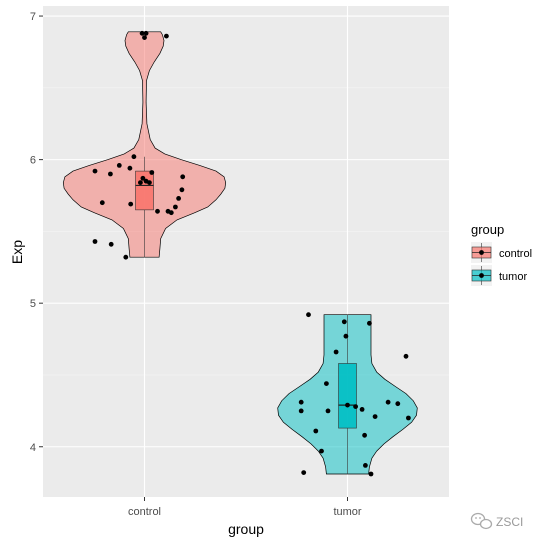  I want to click on y-tick-label: 5, so click(33, 304).